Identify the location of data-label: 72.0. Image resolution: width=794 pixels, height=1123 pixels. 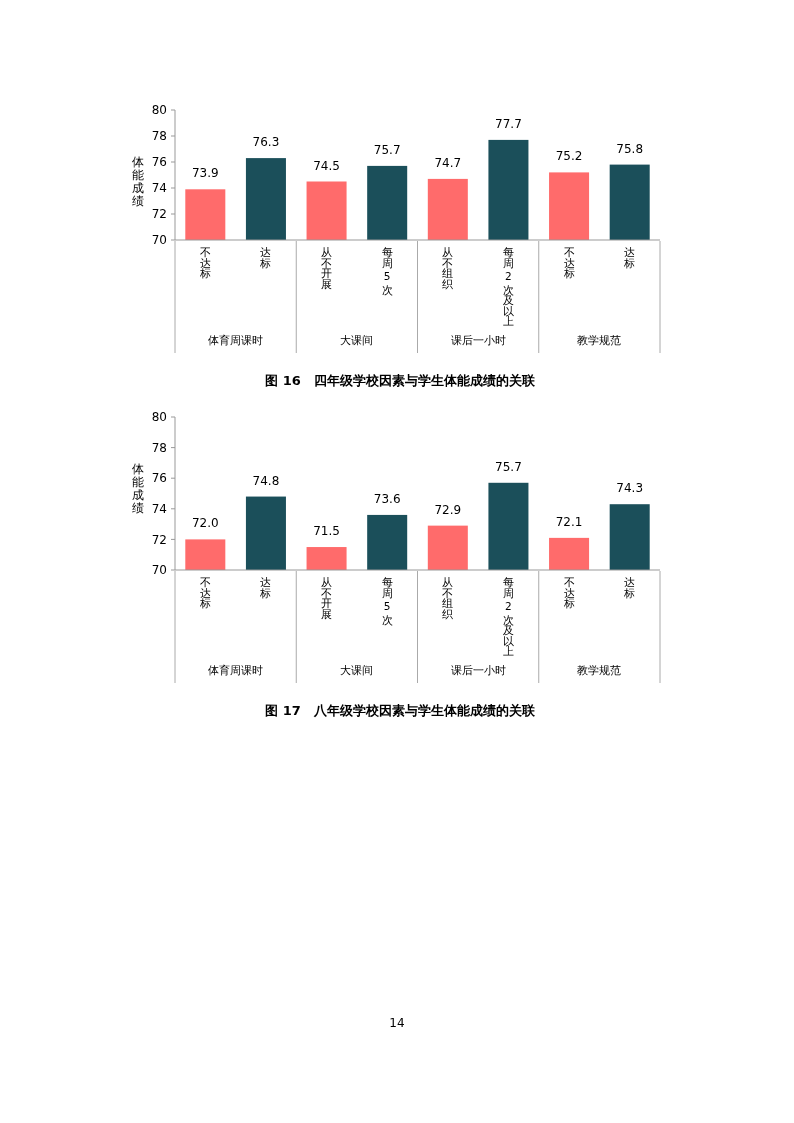
(205, 523).